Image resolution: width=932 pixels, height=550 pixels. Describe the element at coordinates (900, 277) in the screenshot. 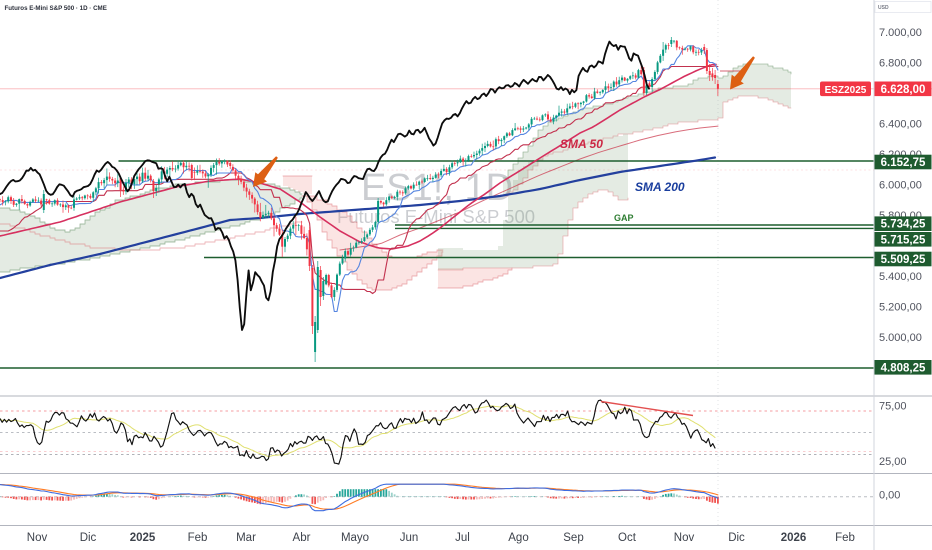

I see `svg-text: 5.400,00` at that location.